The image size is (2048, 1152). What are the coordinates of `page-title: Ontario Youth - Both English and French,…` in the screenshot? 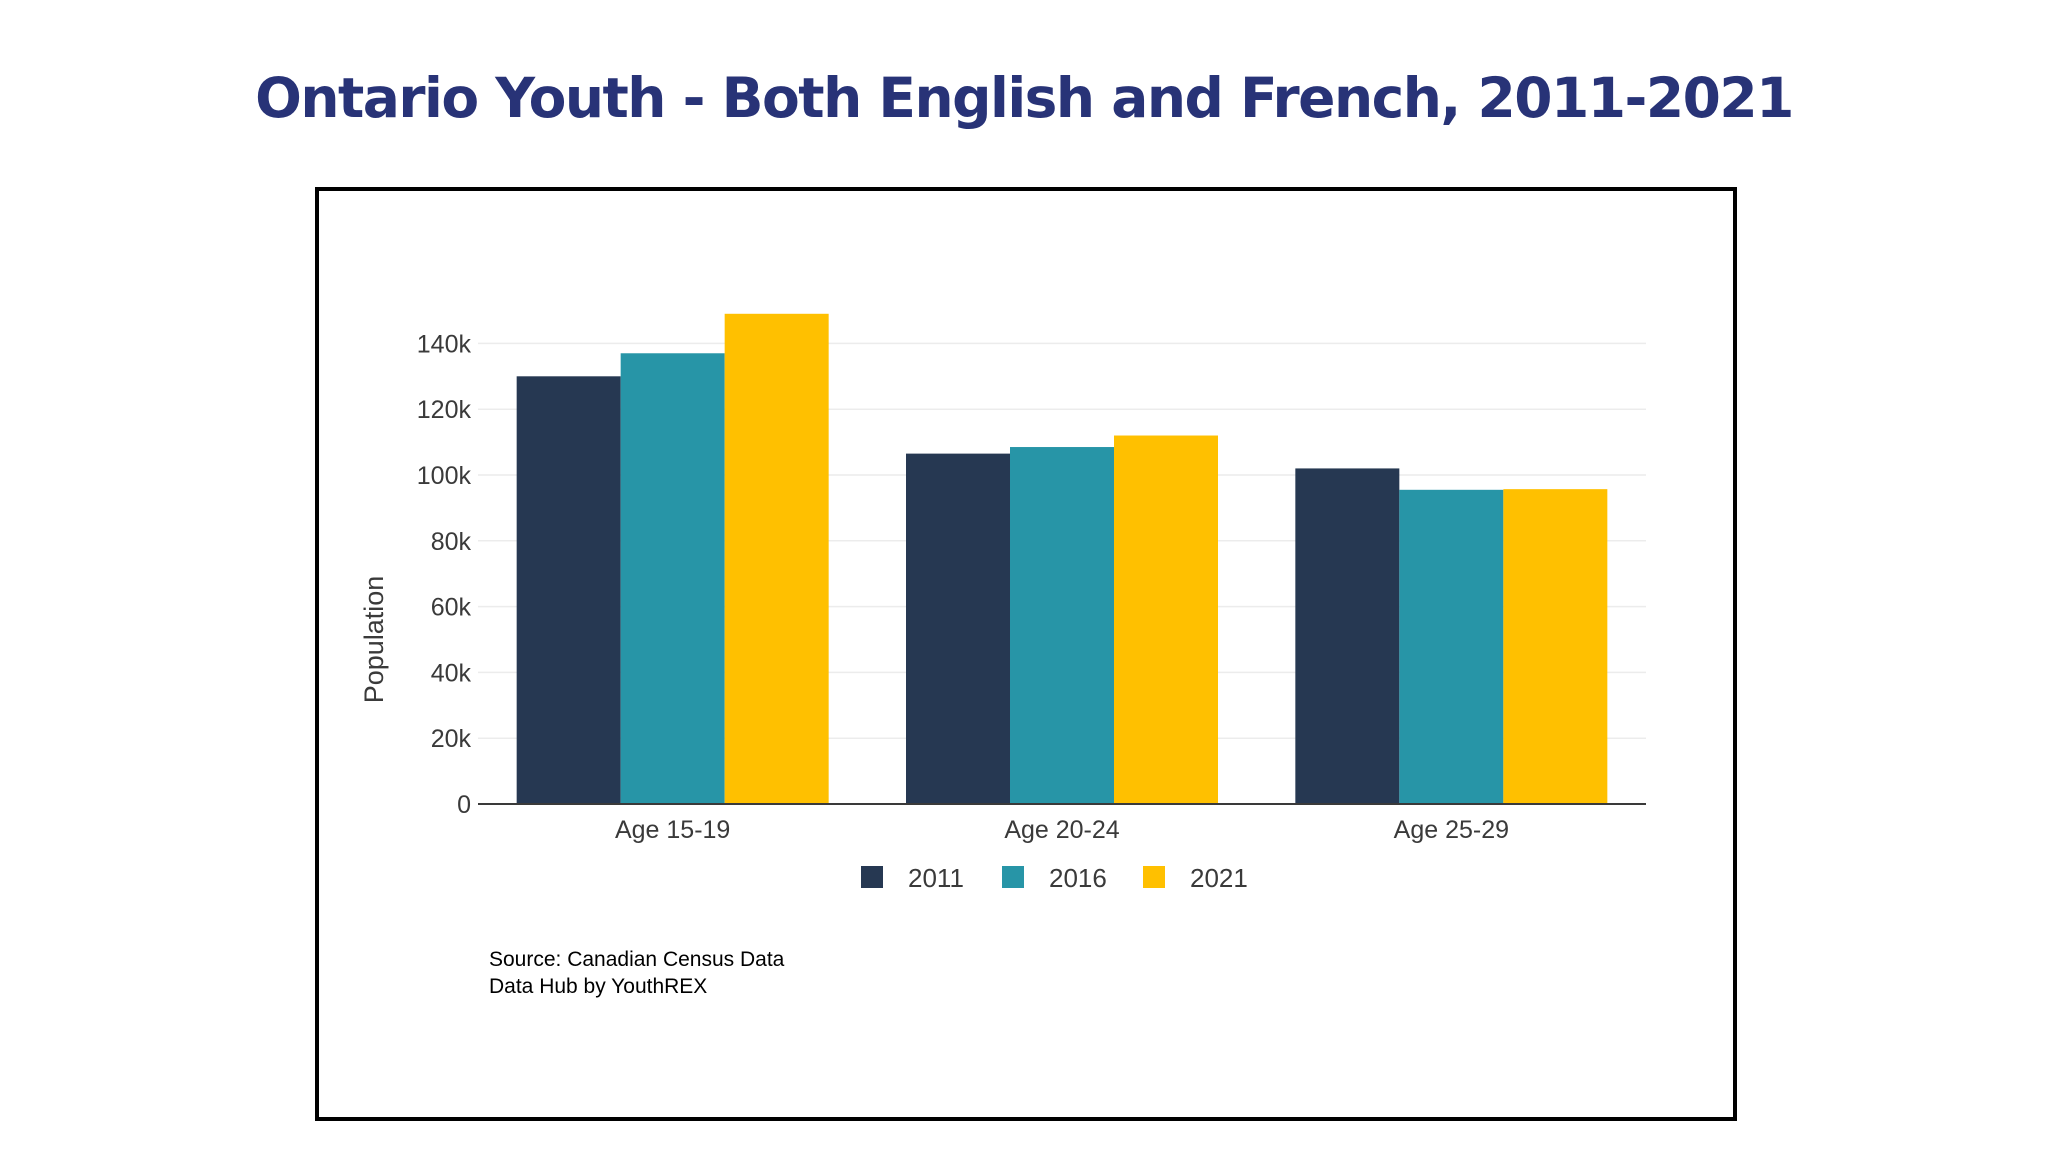 It's located at (1024, 98).